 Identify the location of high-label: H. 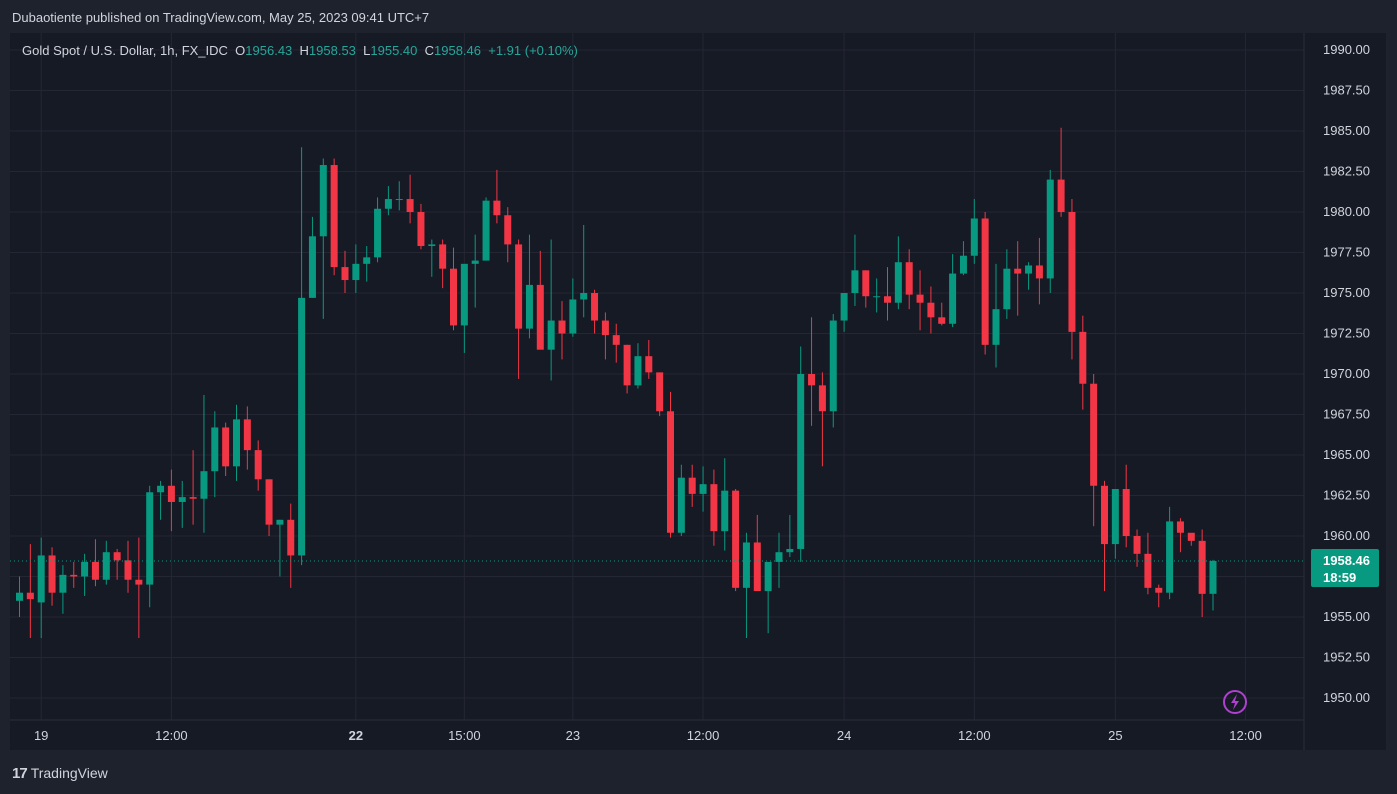
(304, 50).